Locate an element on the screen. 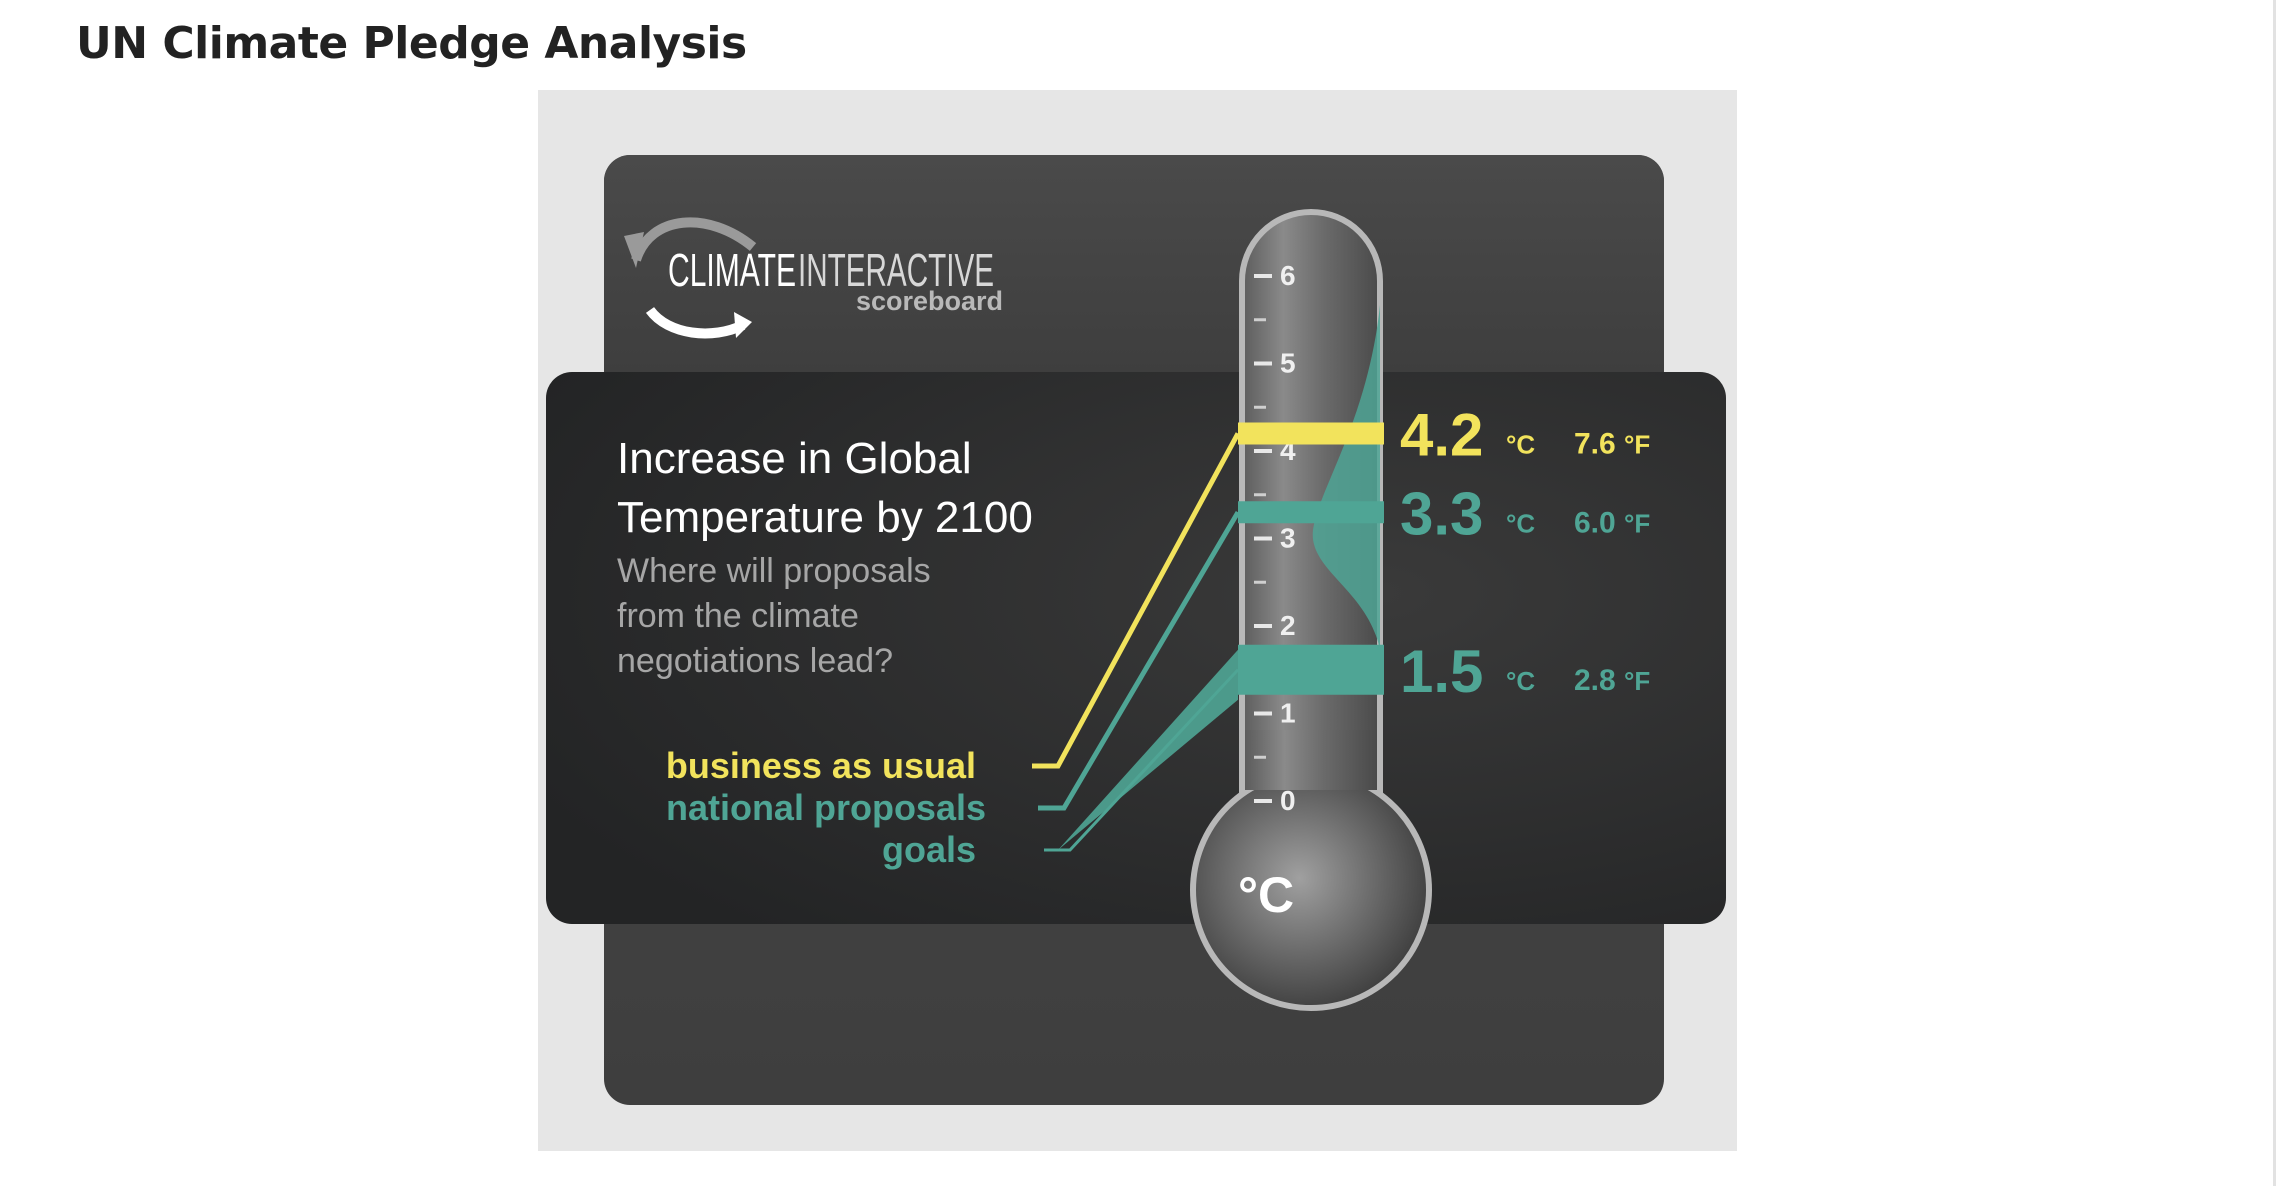  fahrenheit-value: 7.6 is located at coordinates (1595, 444).